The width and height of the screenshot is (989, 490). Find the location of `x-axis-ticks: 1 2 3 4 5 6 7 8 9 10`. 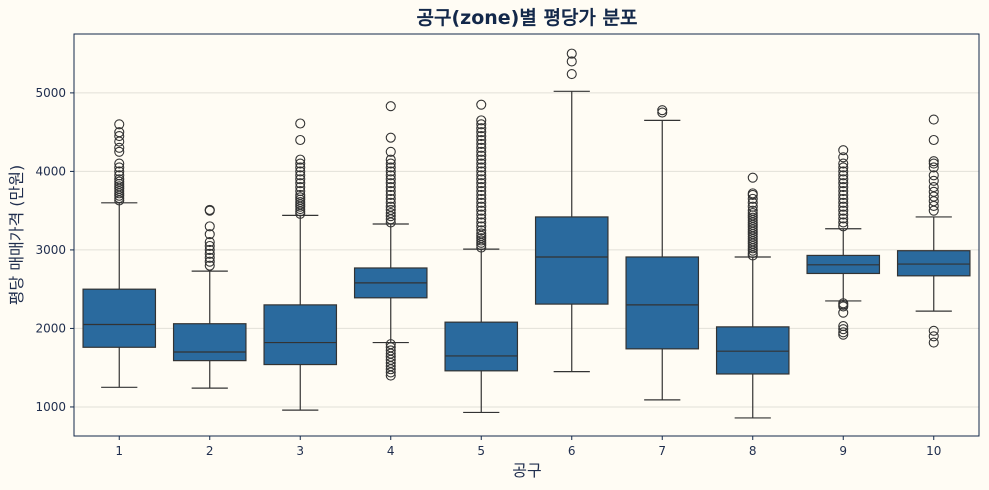

x-axis-ticks: 1 2 3 4 5 6 7 8 9 10 is located at coordinates (528, 447).